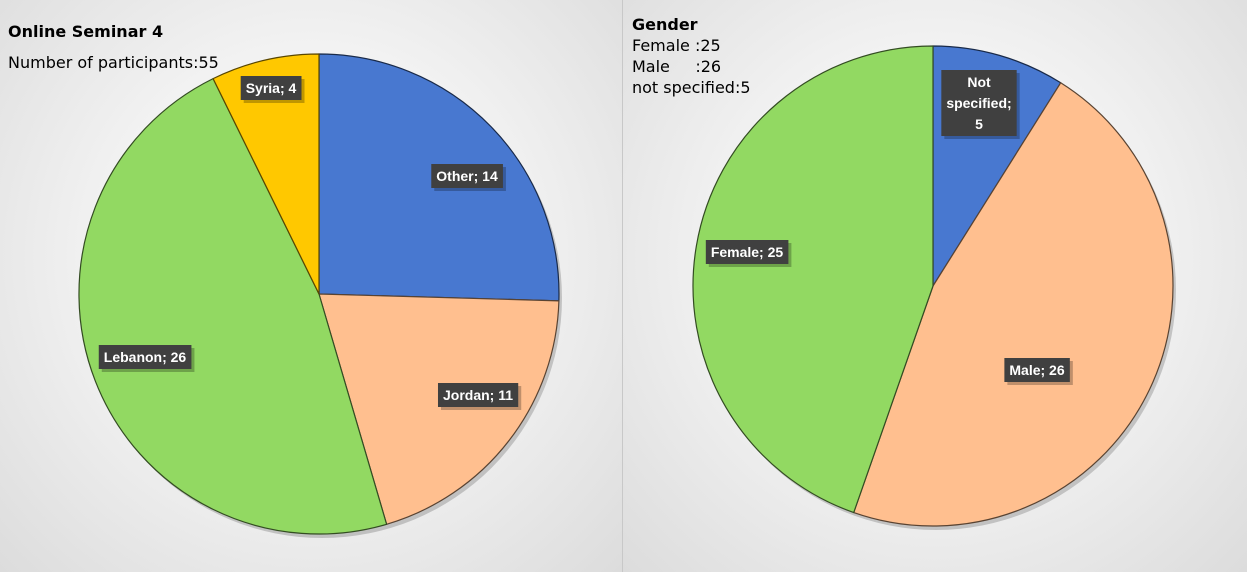 The image size is (1247, 572). I want to click on data-label-syria: Syria; 4, so click(272, 89).